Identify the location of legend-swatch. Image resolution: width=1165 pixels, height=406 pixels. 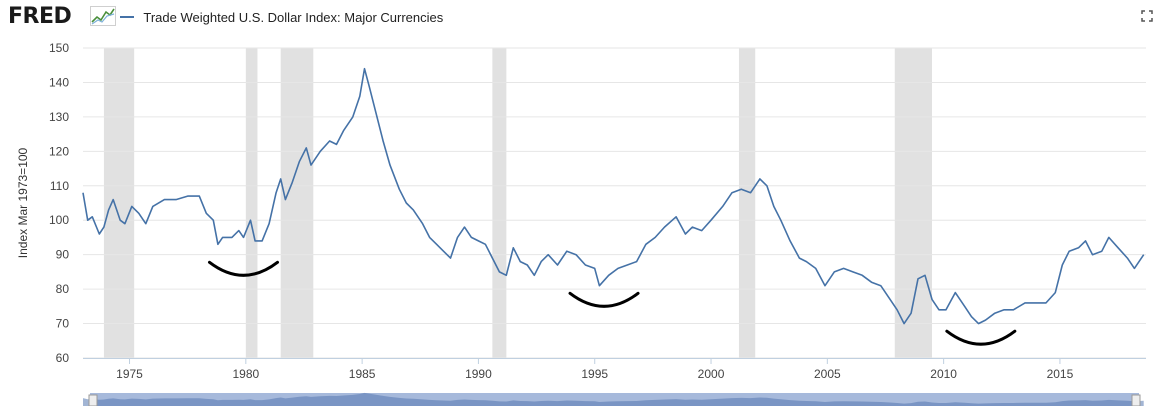
(127, 16).